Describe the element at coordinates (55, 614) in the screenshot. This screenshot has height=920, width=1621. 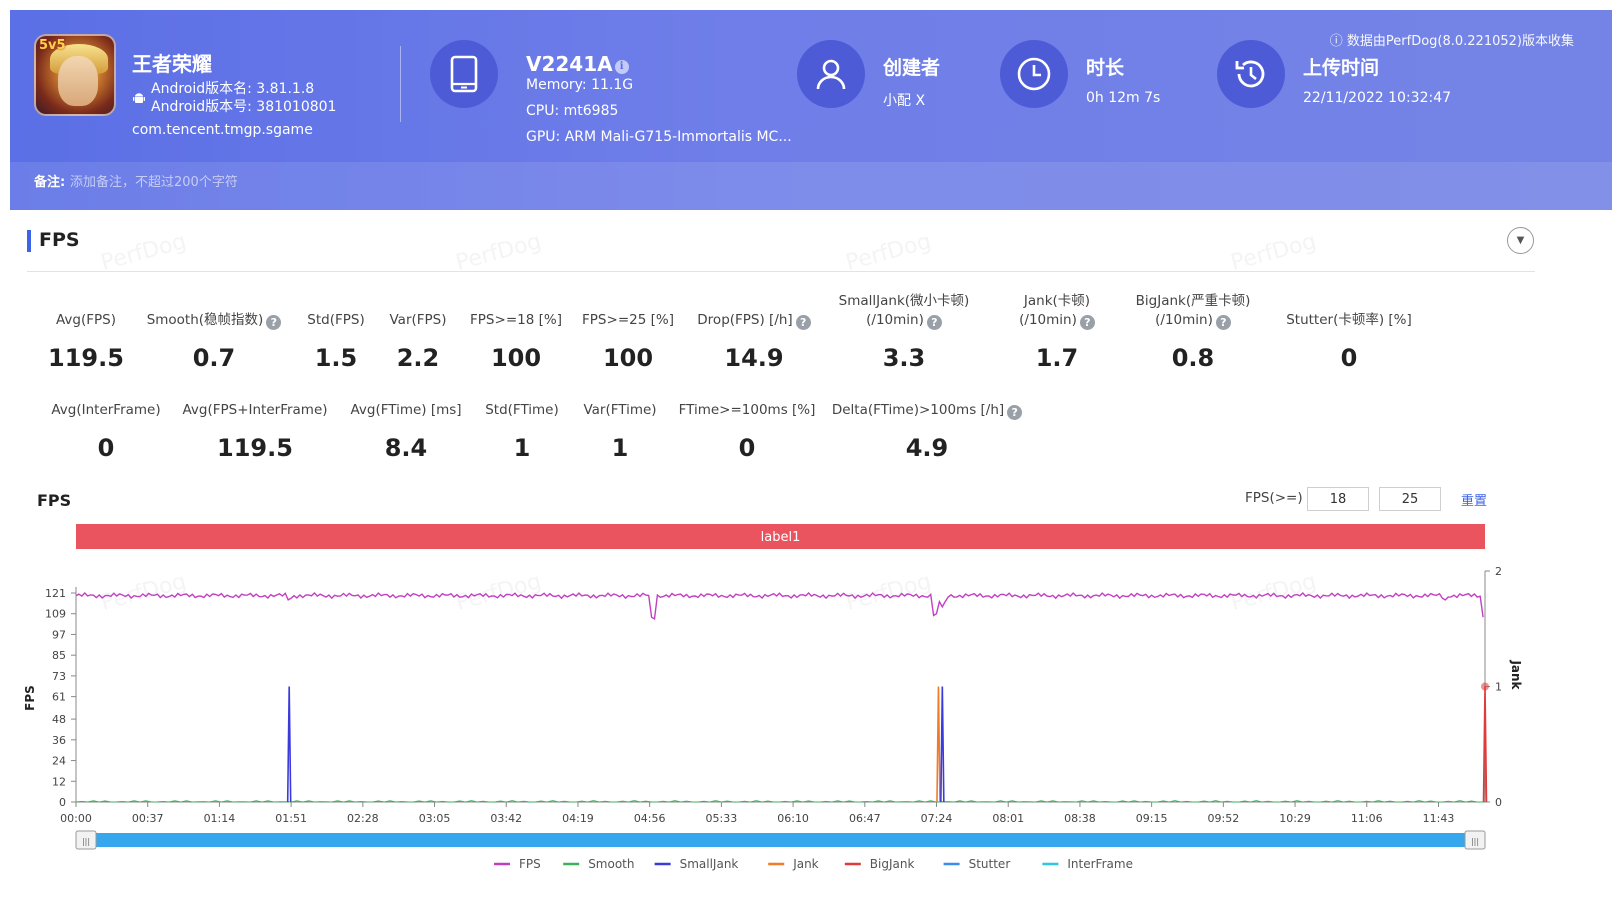
I see `y-tick-label: 109` at that location.